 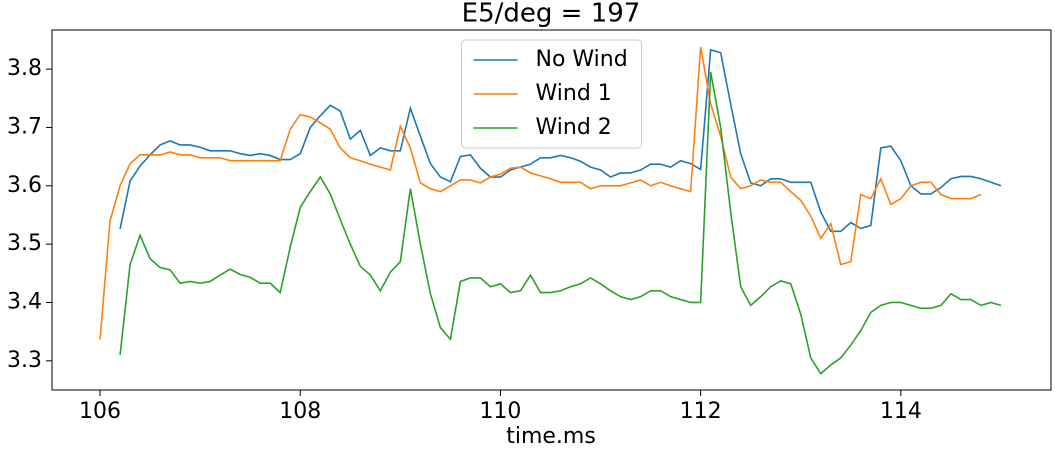 I want to click on y-tick-label: 3.5, so click(x=24, y=243).